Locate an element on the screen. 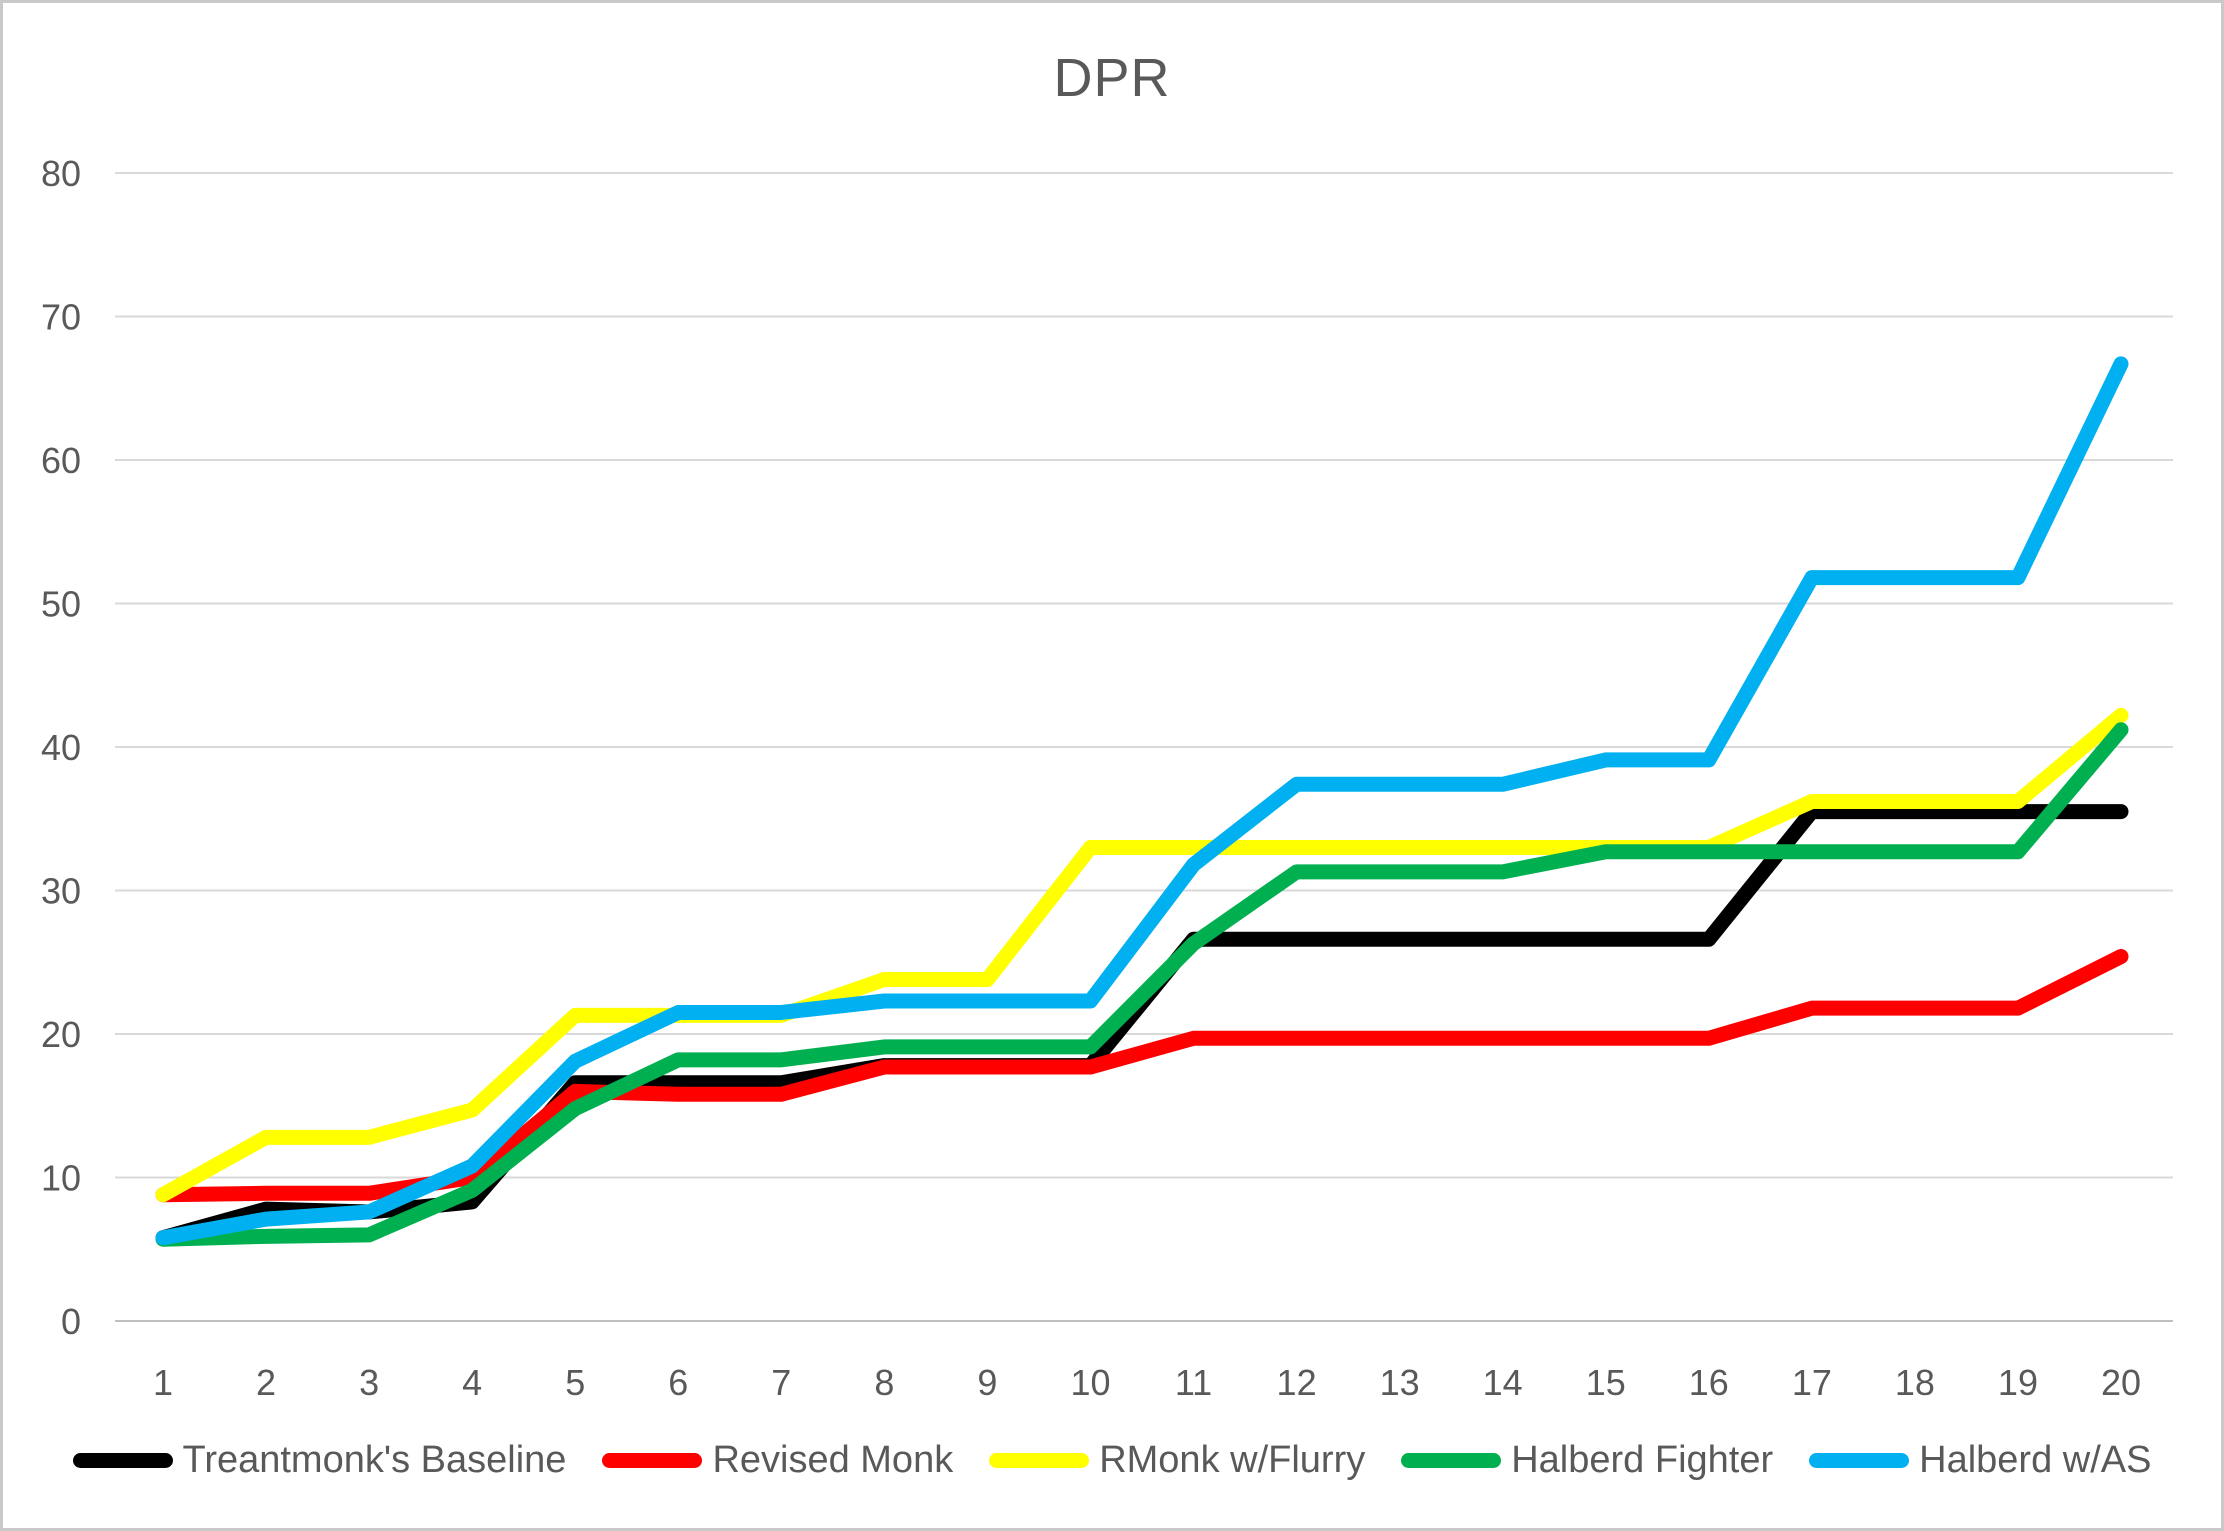 This screenshot has width=2224, height=1531. x-axis-label: 9 is located at coordinates (987, 1382).